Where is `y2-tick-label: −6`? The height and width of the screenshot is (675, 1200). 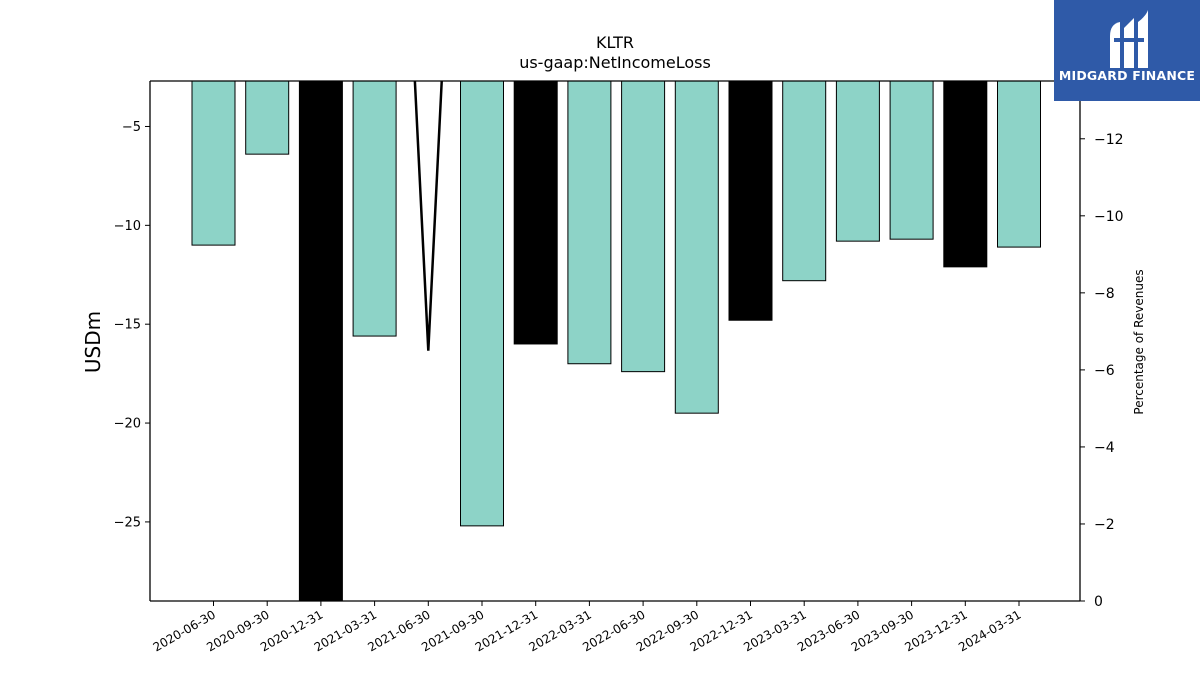 y2-tick-label: −6 is located at coordinates (1104, 371).